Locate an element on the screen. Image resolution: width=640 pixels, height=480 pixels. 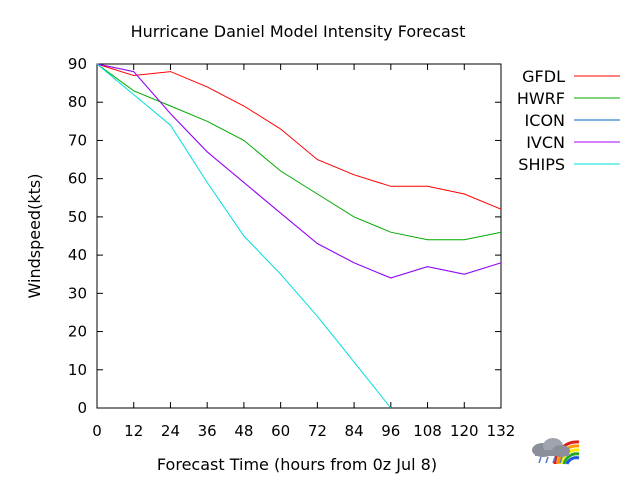
x-tick-label: 132 is located at coordinates (501, 431).